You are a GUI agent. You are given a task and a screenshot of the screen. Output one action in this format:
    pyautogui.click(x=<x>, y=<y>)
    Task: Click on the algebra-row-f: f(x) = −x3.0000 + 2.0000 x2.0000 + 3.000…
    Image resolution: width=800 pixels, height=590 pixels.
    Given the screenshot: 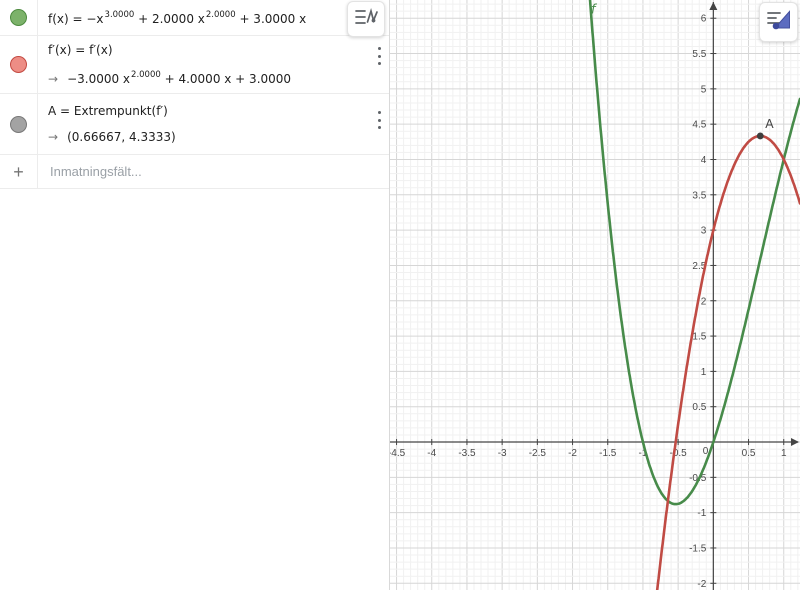 What is the action you would take?
    pyautogui.click(x=194, y=18)
    